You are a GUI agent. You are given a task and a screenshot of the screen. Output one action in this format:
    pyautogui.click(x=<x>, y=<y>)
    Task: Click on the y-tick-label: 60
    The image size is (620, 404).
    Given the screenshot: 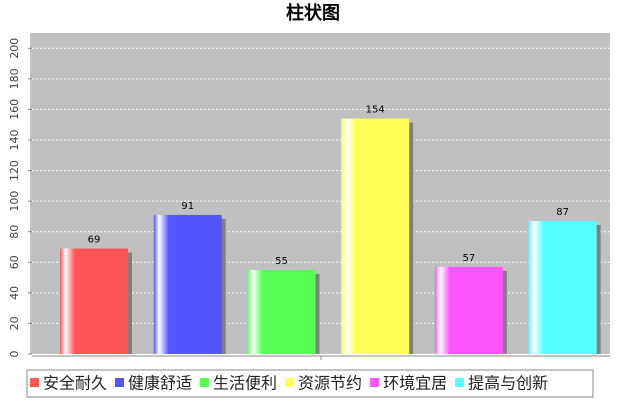 What is the action you would take?
    pyautogui.click(x=14, y=262)
    